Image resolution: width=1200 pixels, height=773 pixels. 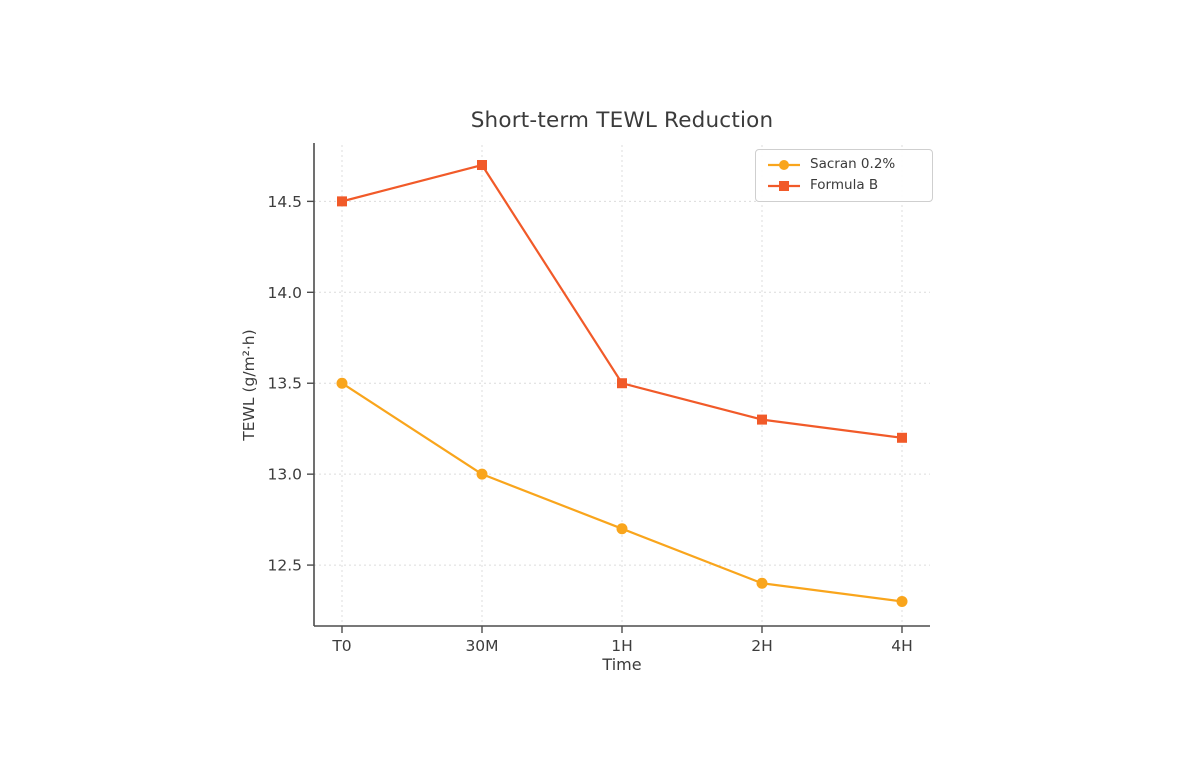 What do you see at coordinates (341, 646) in the screenshot?
I see `x-tick-label: T0` at bounding box center [341, 646].